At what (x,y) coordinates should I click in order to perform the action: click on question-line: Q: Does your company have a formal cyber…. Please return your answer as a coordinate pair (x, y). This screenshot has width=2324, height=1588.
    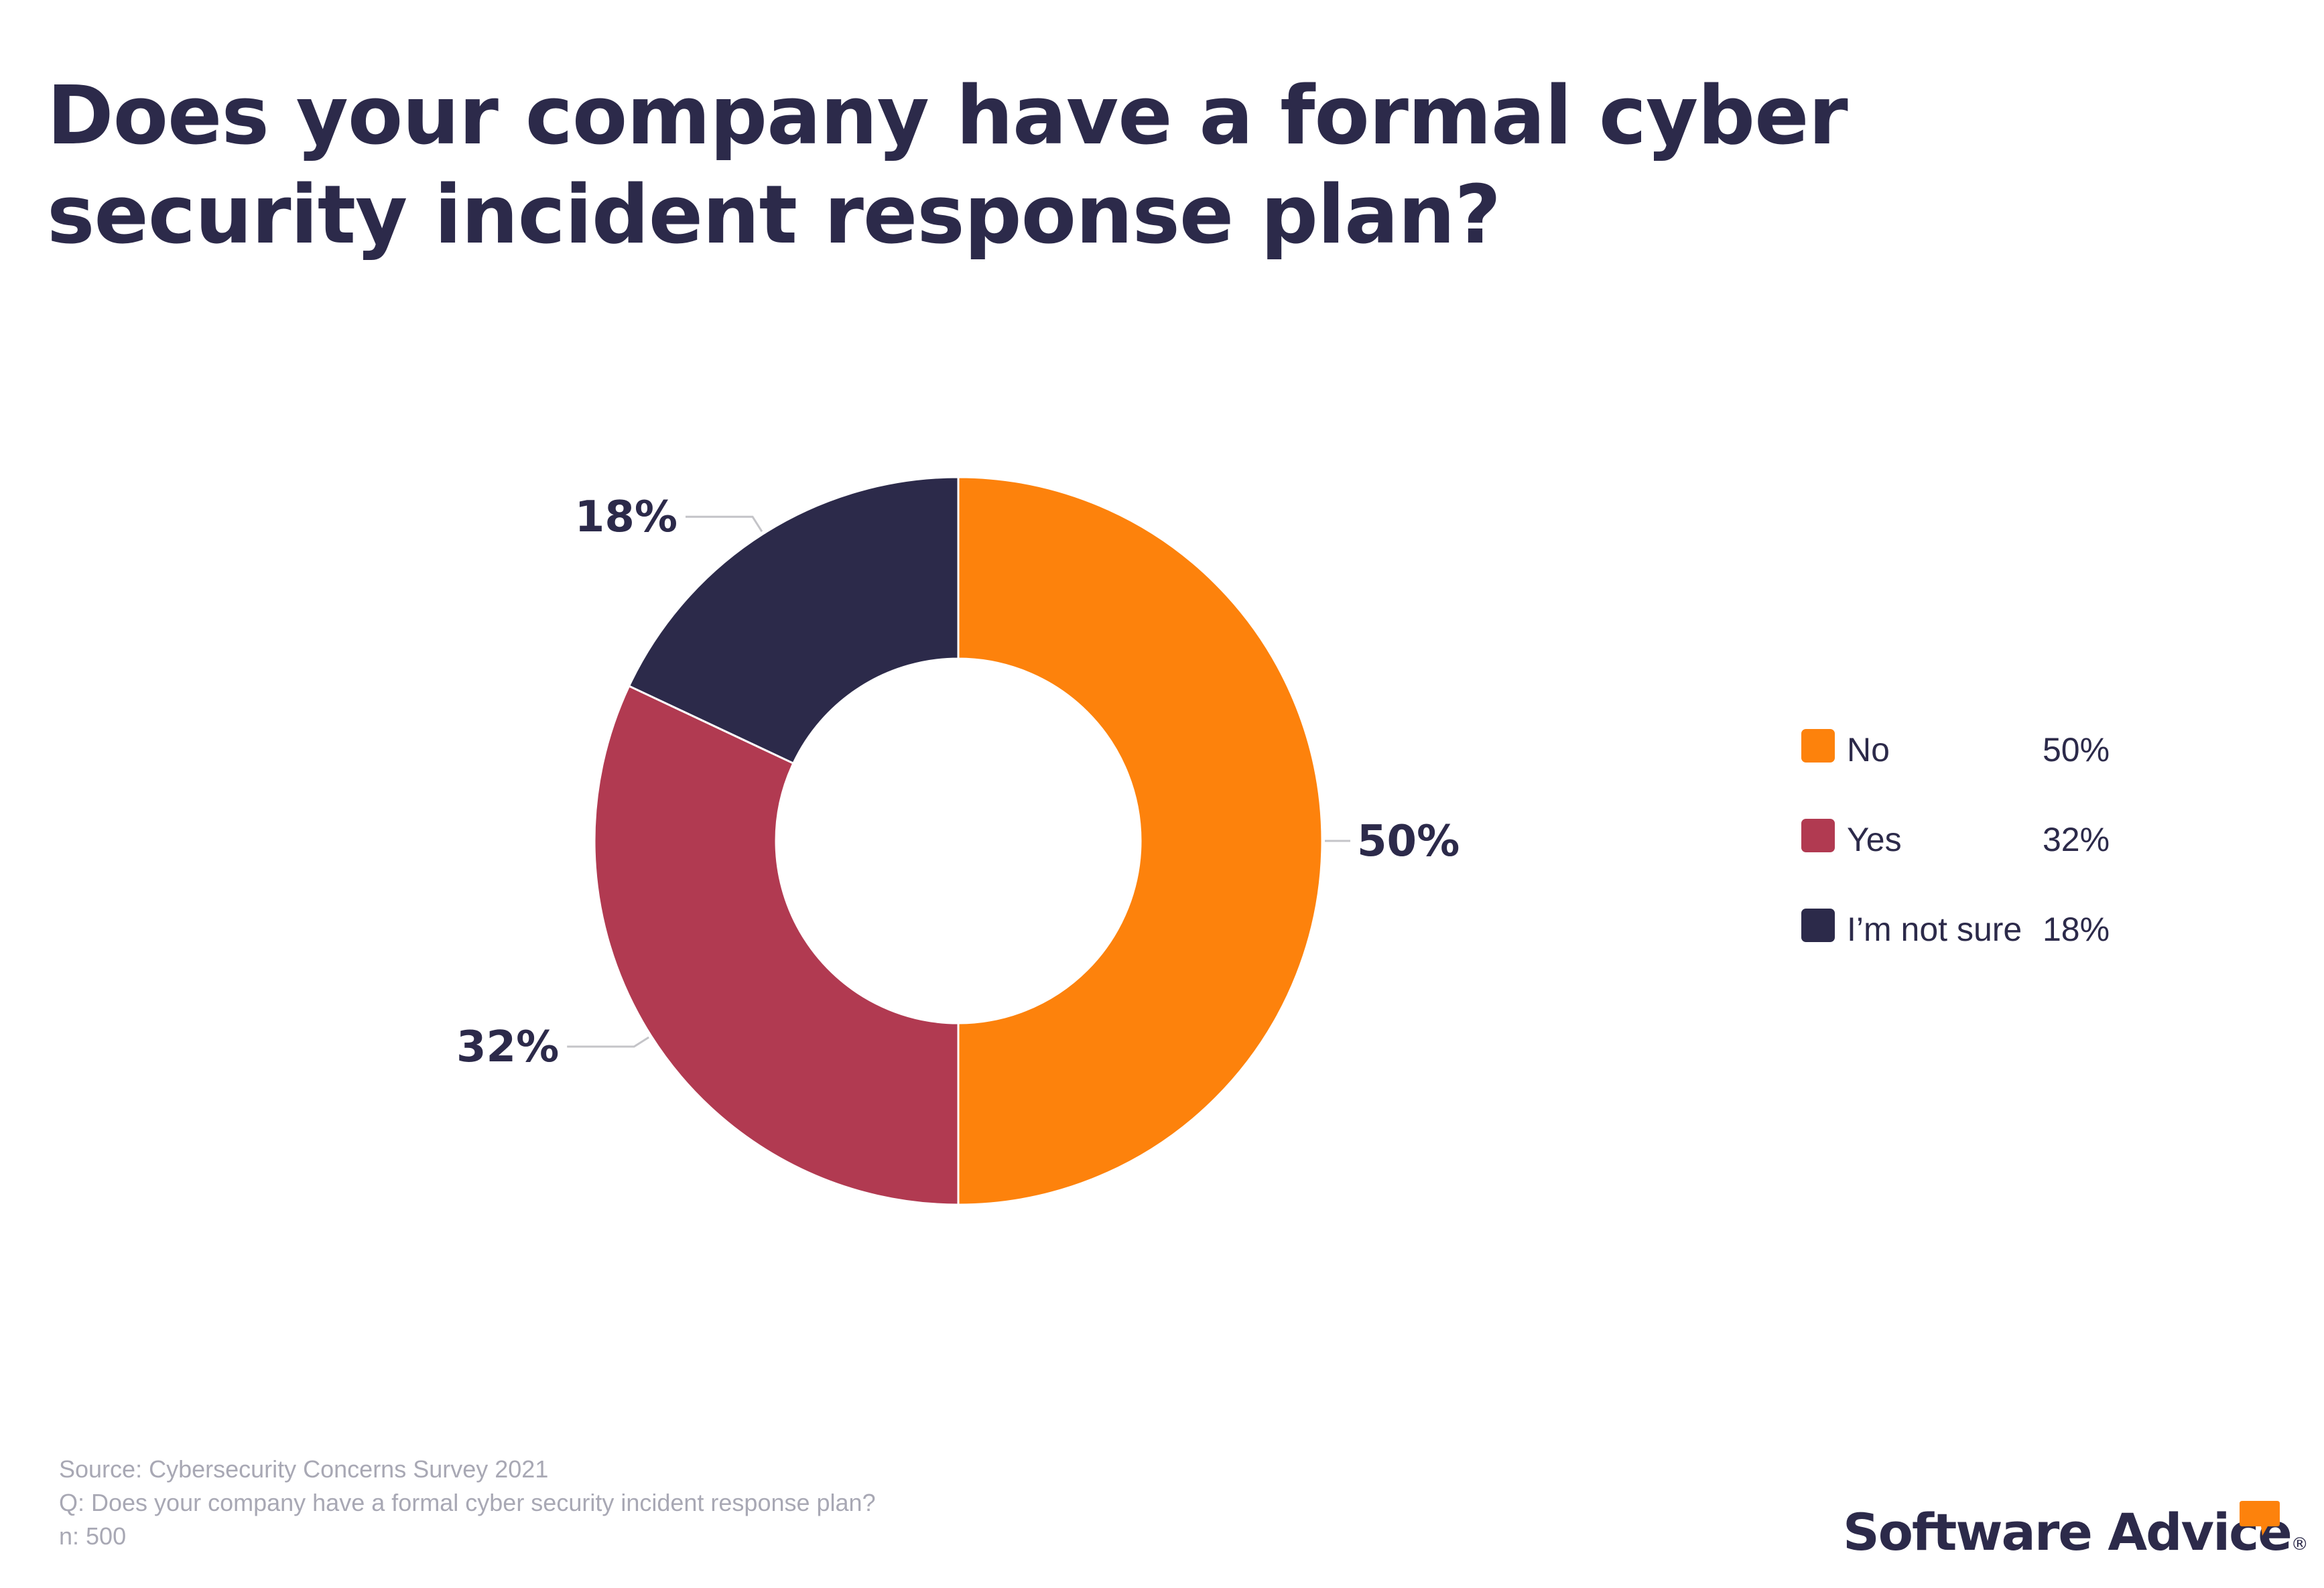
    Looking at the image, I should click on (467, 1503).